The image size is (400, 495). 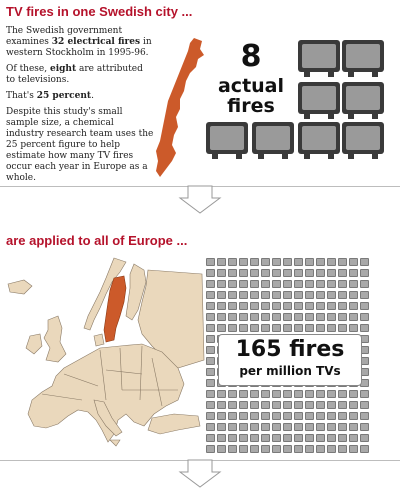 What do you see at coordinates (251, 106) in the screenshot?
I see `big-label-line2: fires` at bounding box center [251, 106].